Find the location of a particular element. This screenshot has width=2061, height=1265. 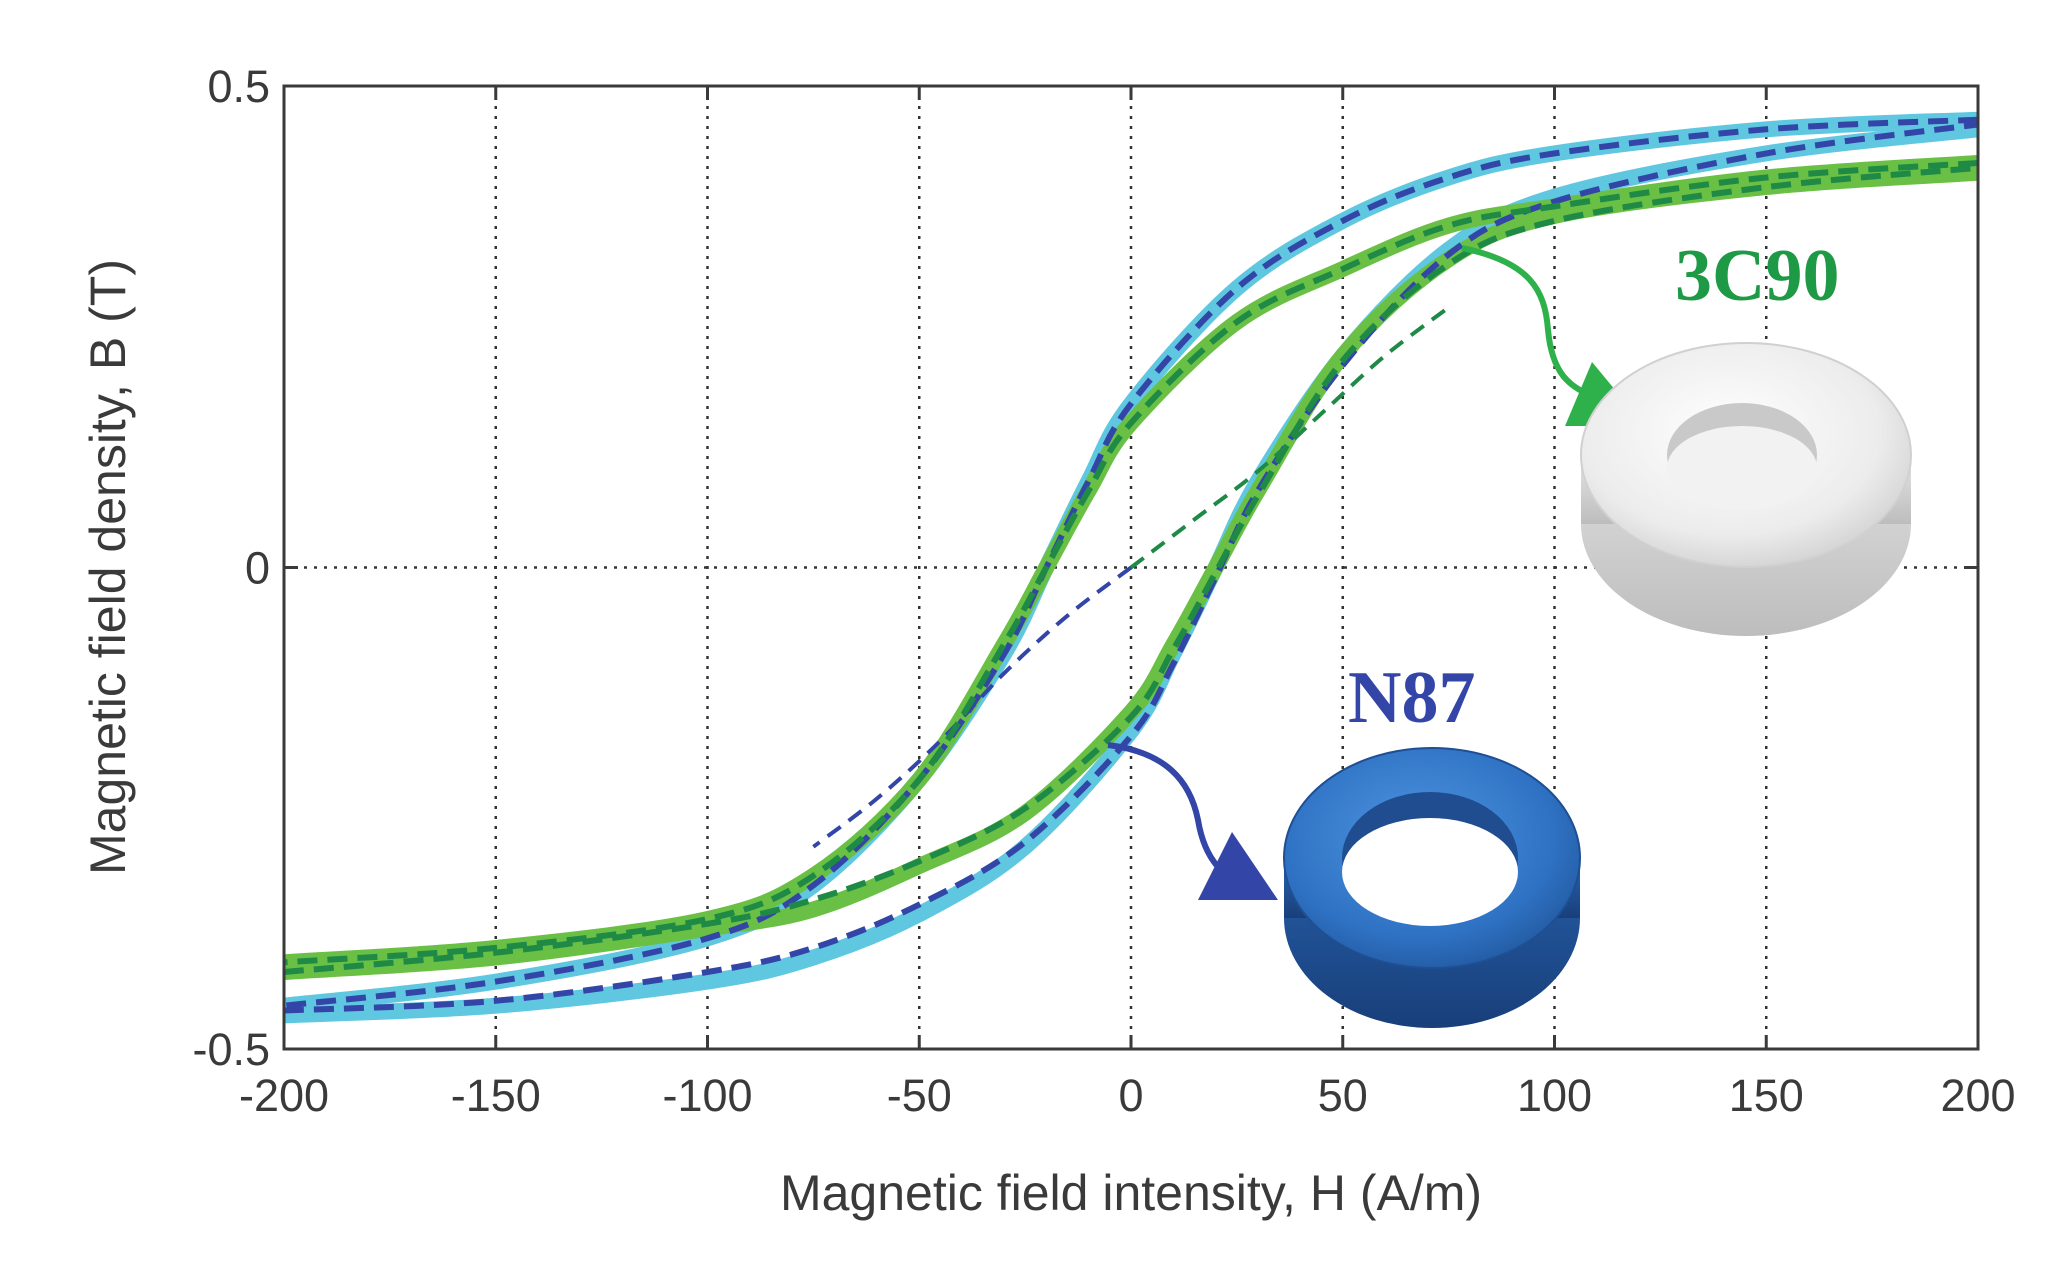

label-3c90: 3C90 is located at coordinates (1757, 276).